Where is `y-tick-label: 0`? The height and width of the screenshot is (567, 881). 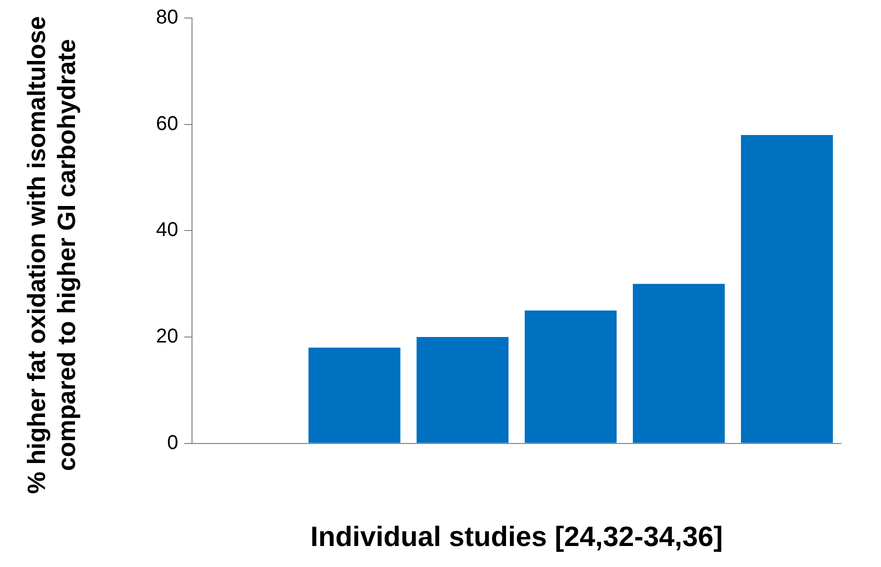 y-tick-label: 0 is located at coordinates (172, 443).